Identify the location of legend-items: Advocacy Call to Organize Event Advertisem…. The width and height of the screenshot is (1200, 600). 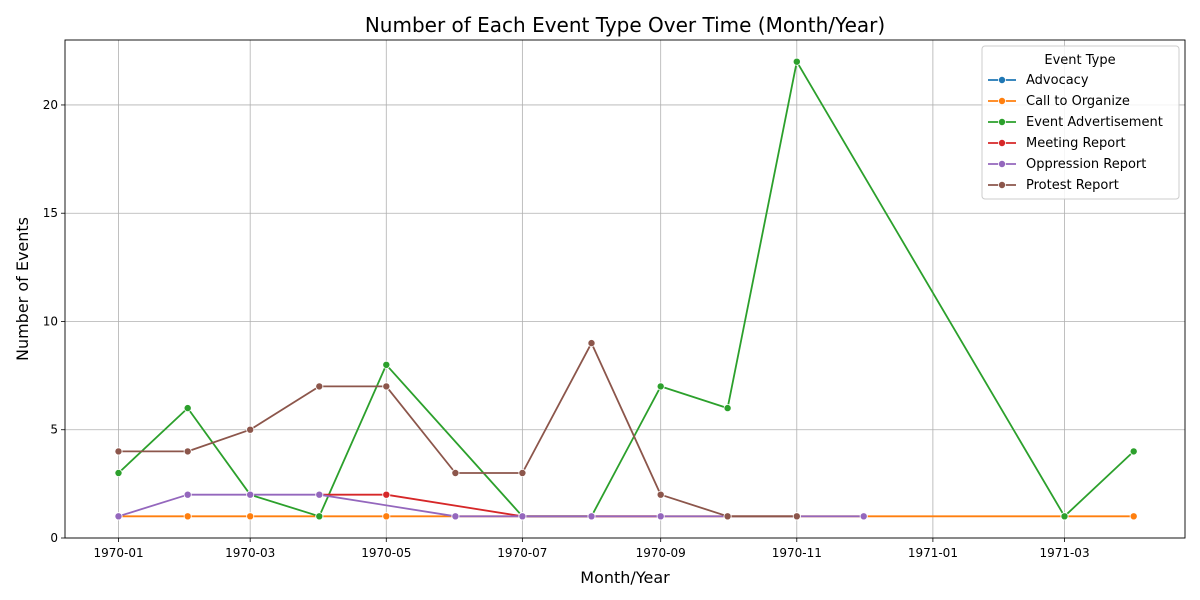
(1075, 133).